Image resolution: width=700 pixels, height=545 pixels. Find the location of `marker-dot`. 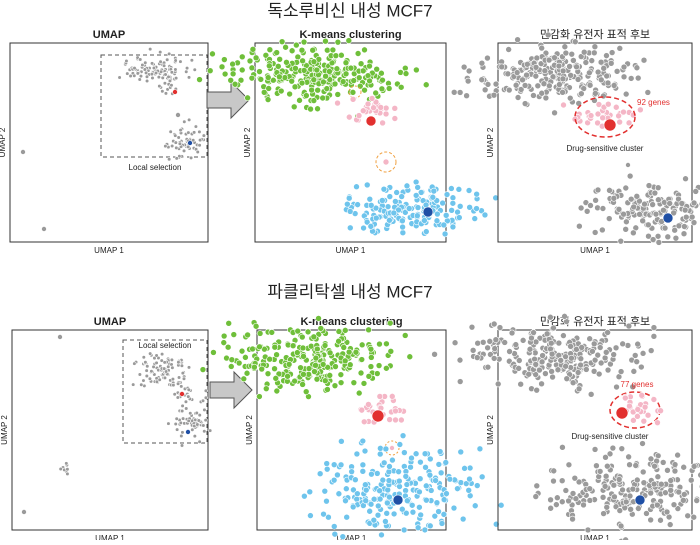

marker-dot is located at coordinates (378, 416).